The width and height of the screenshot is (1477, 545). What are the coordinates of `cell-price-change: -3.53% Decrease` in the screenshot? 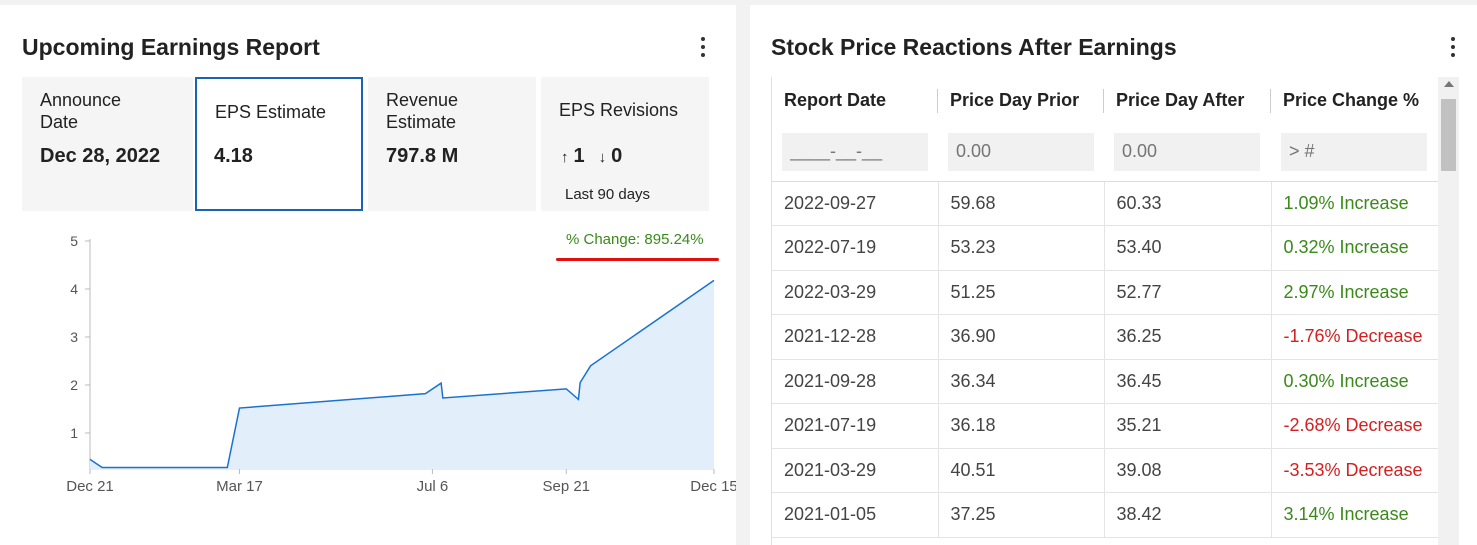 It's located at (1355, 470).